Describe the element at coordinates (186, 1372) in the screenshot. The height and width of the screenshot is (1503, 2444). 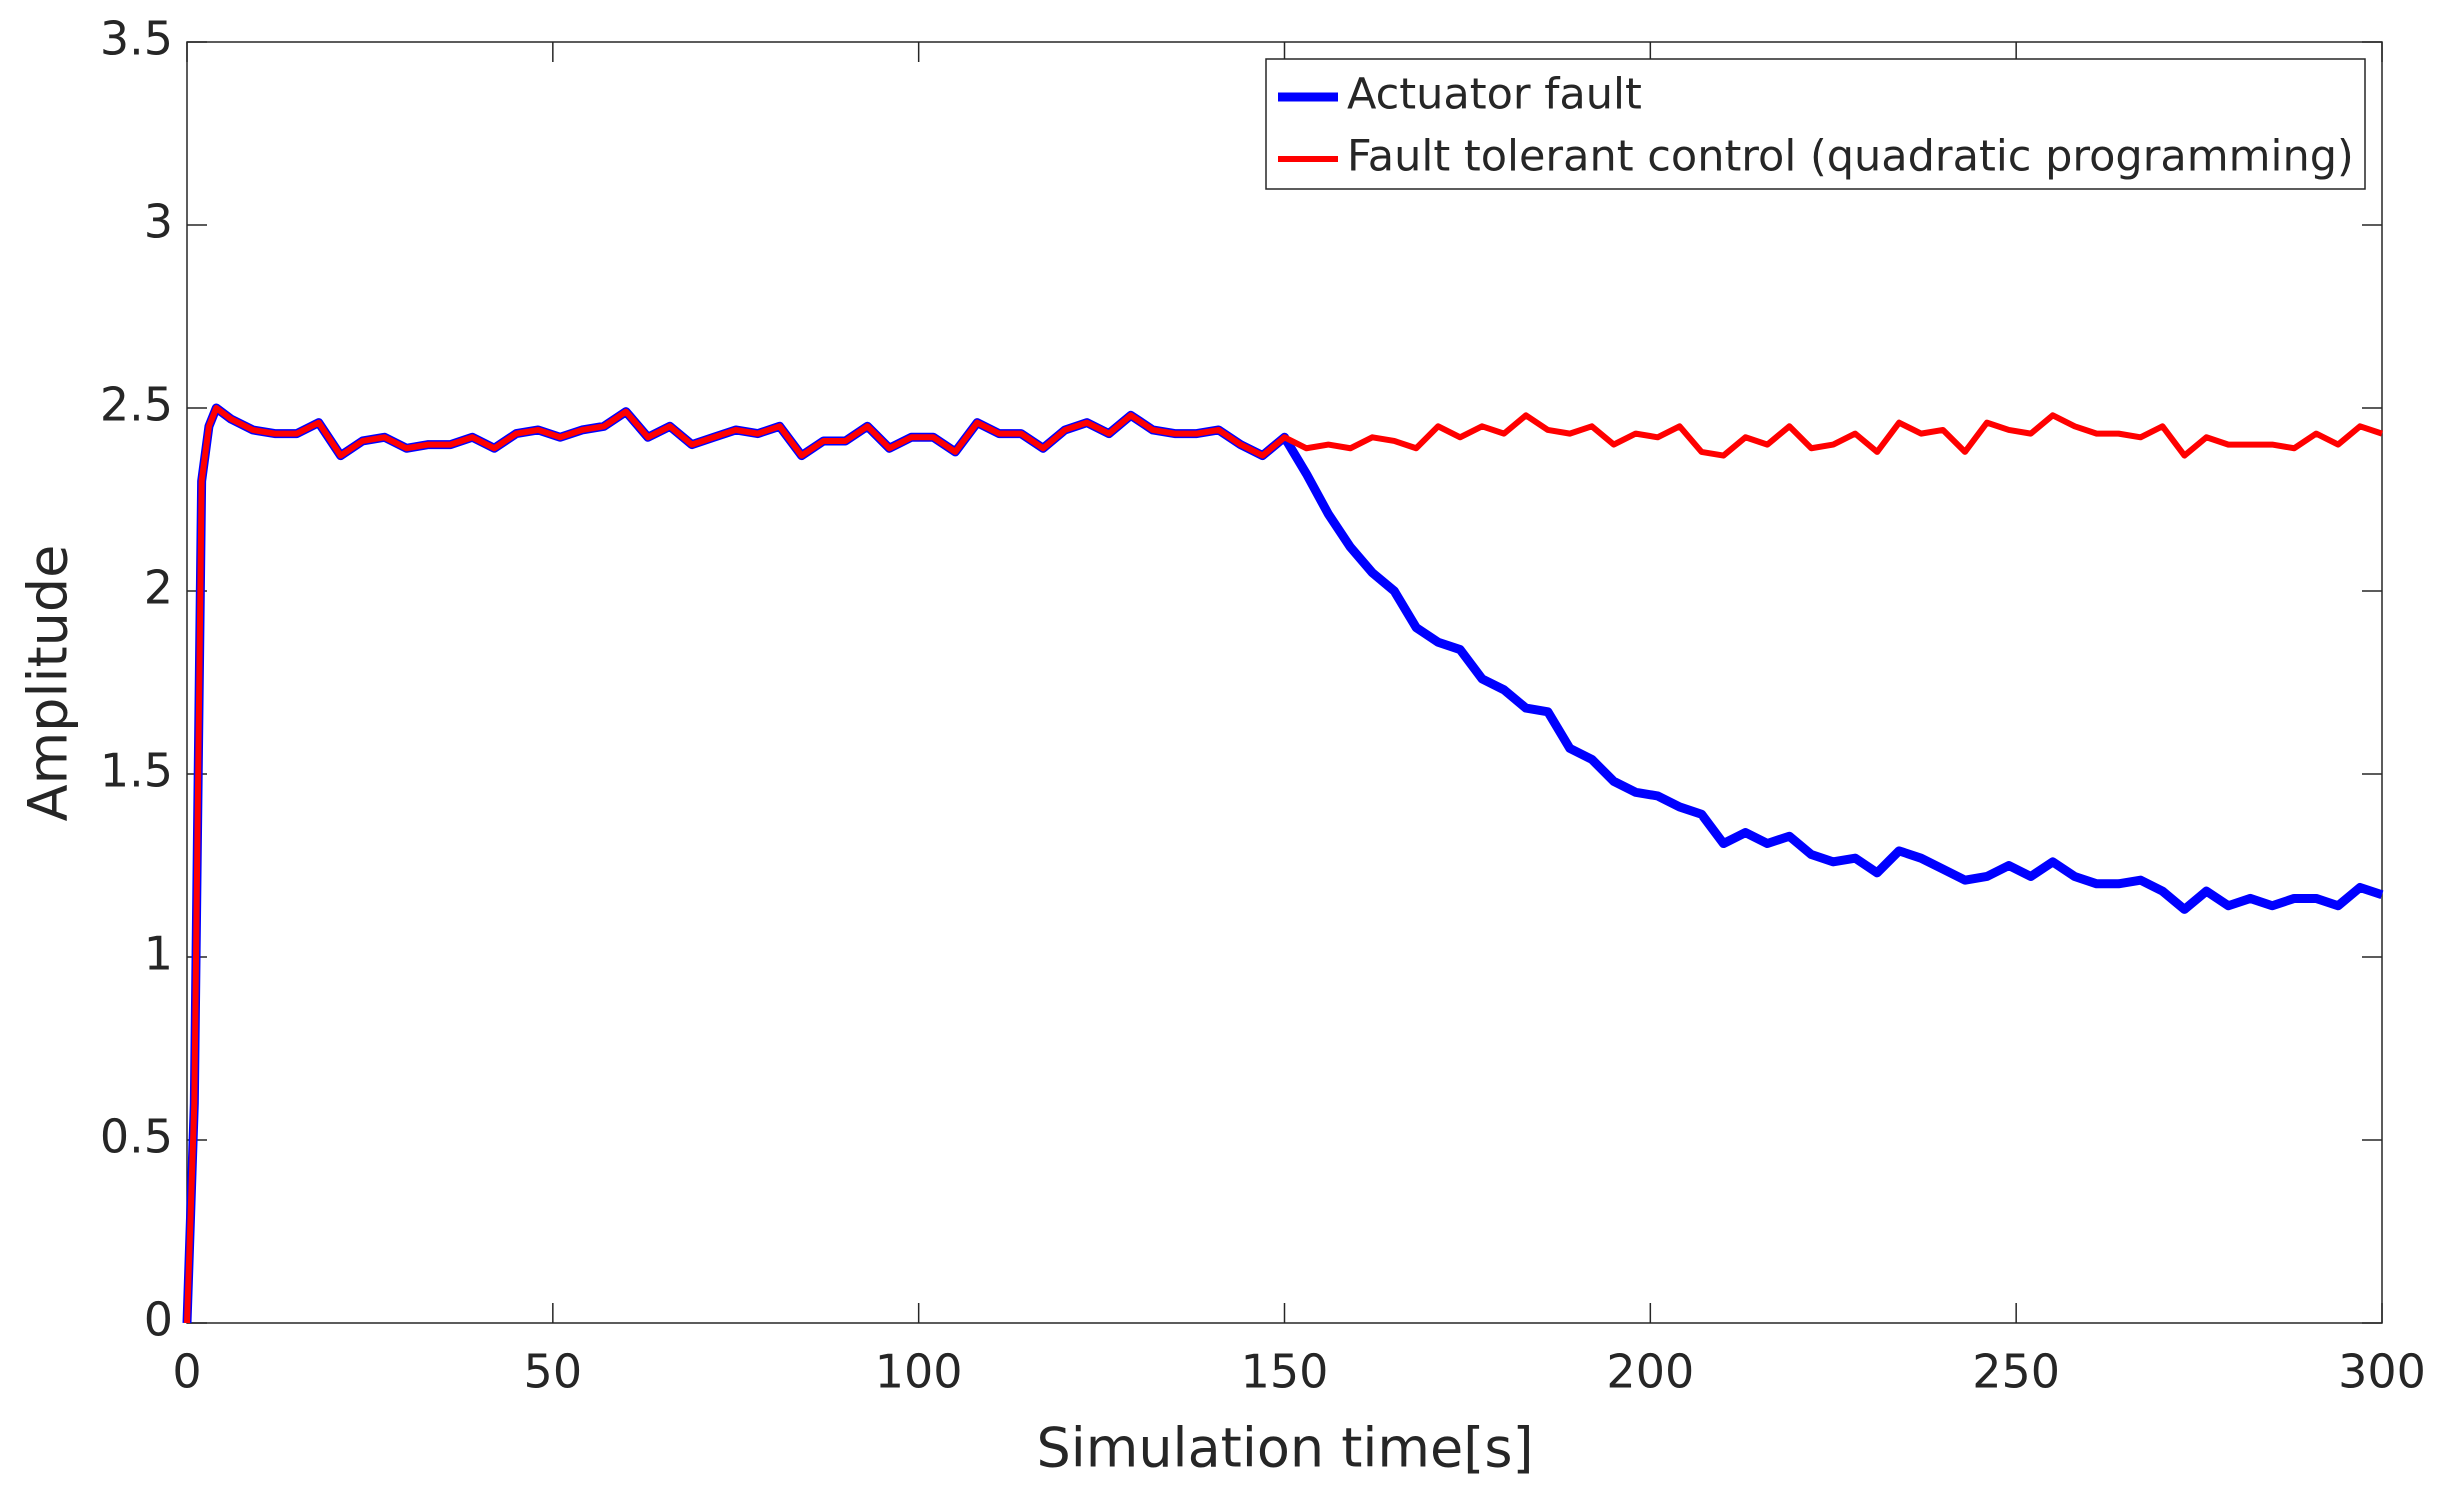
I see `x-tick-label: 0` at that location.